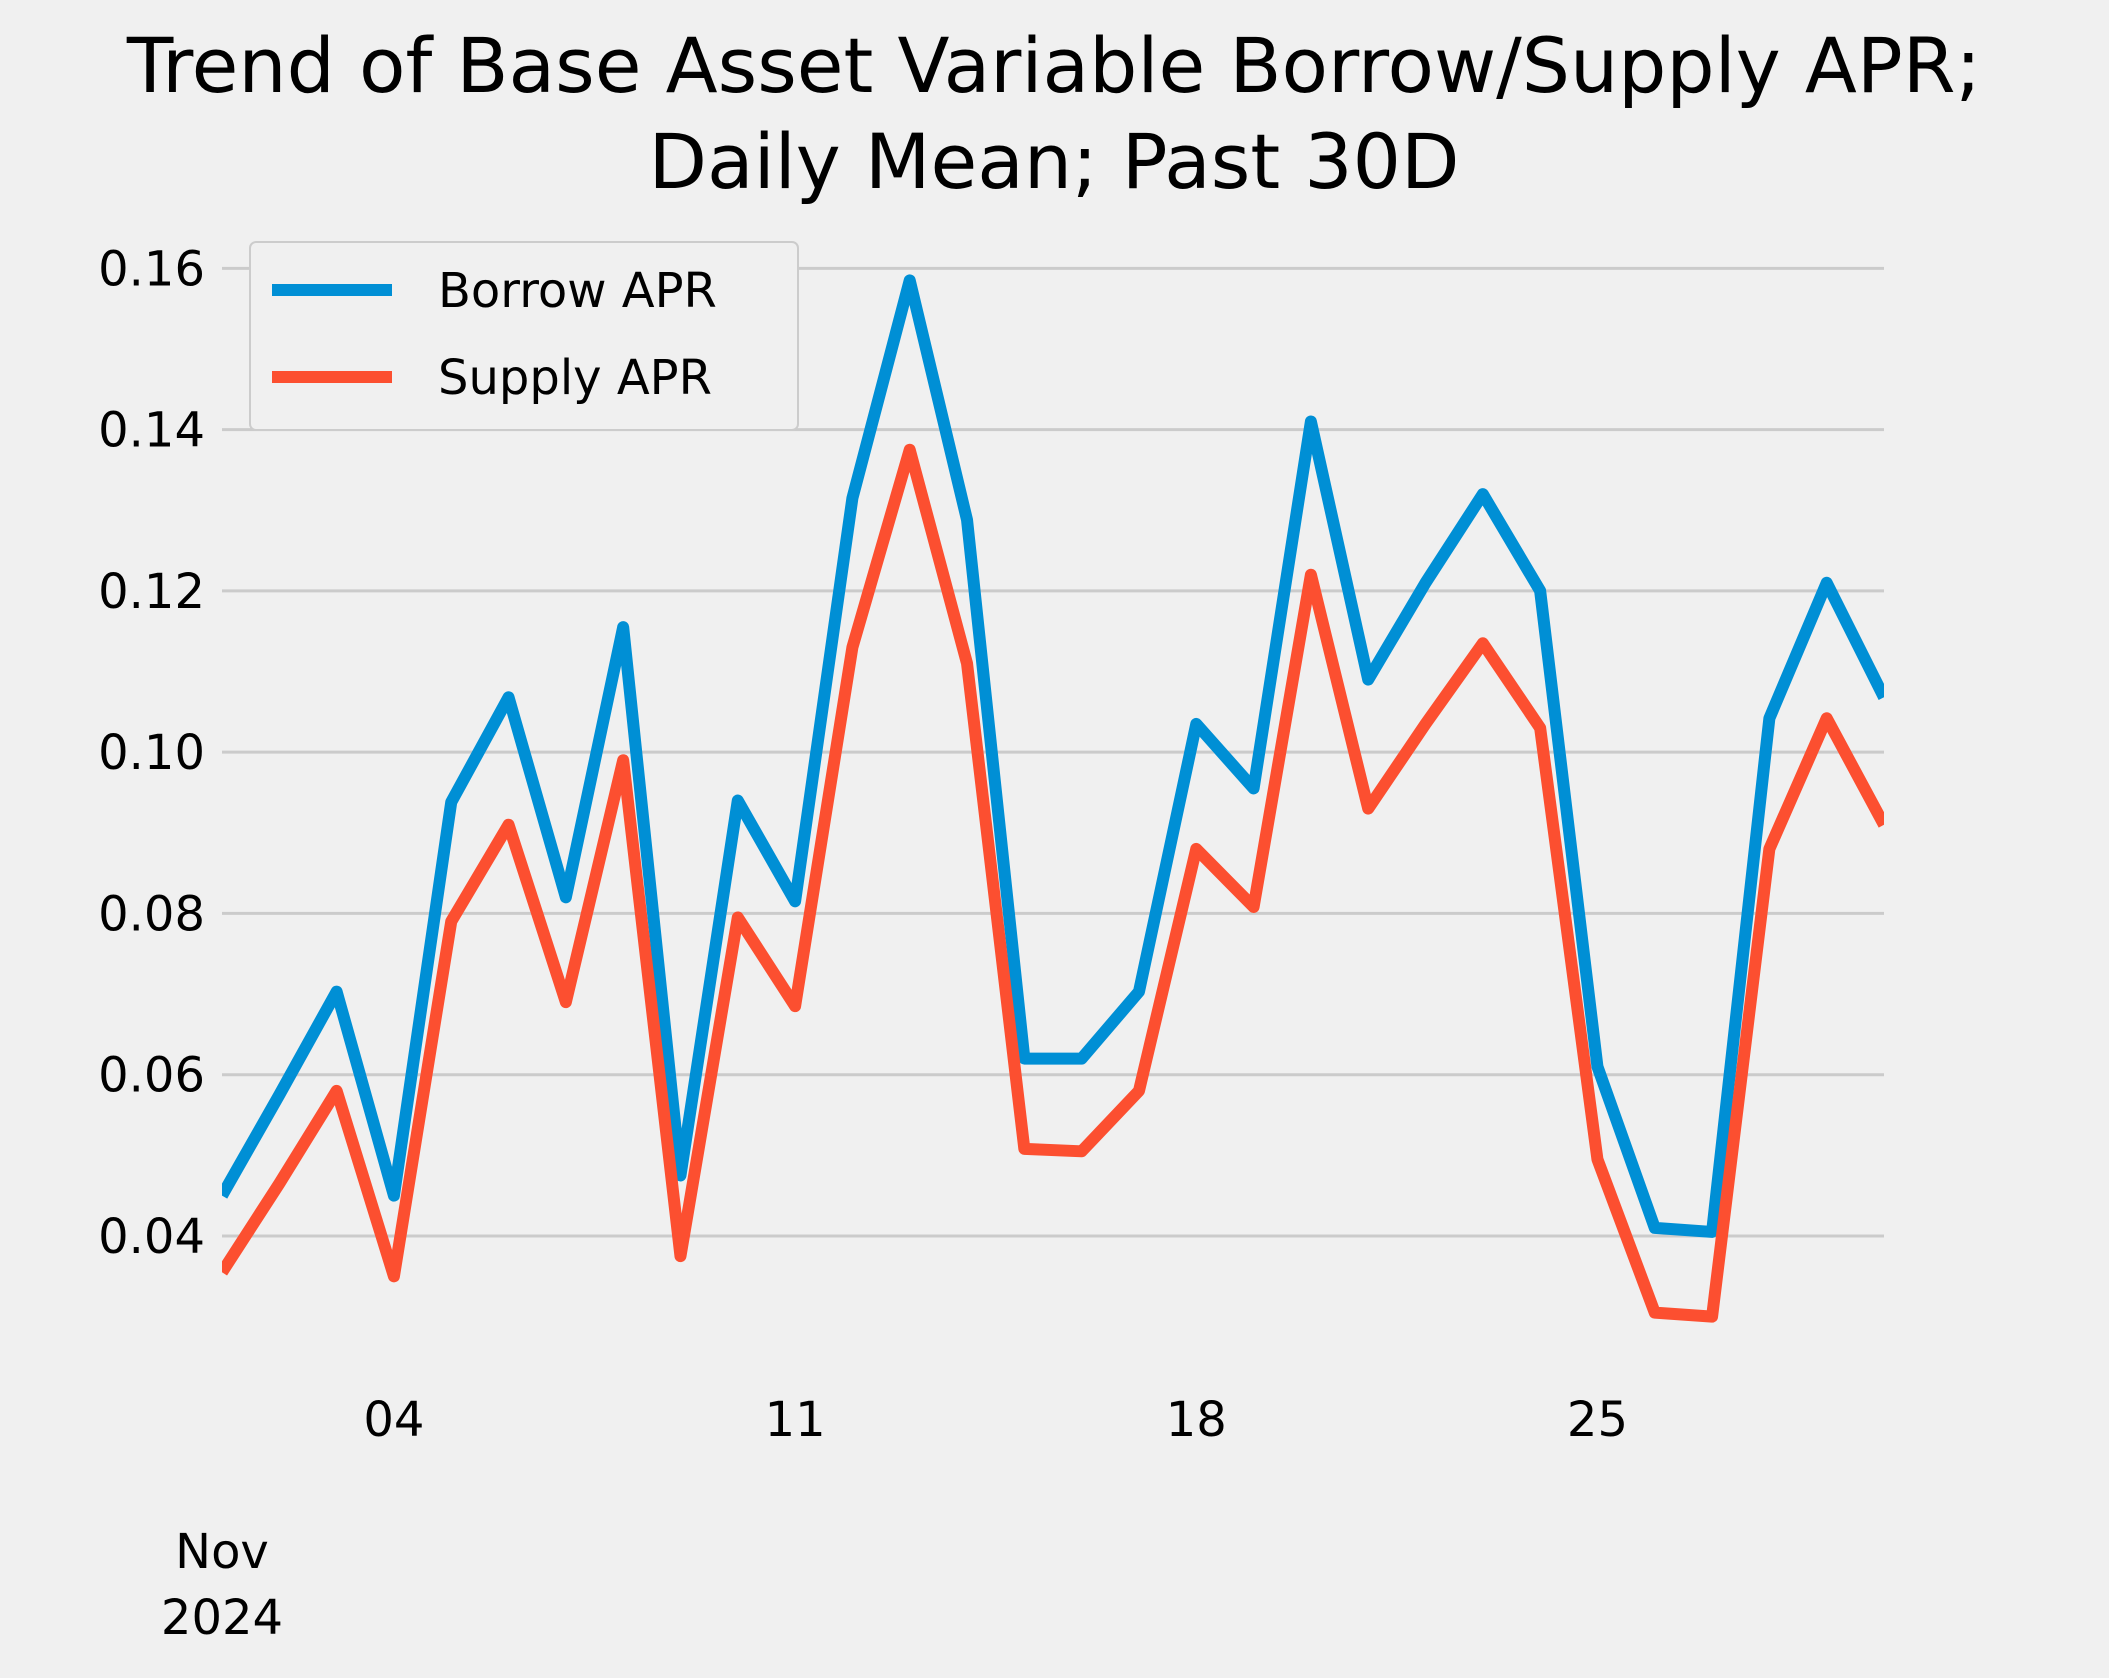  I want to click on x-axis-tick-labels: 04 11 18 25, so click(995, 1420).